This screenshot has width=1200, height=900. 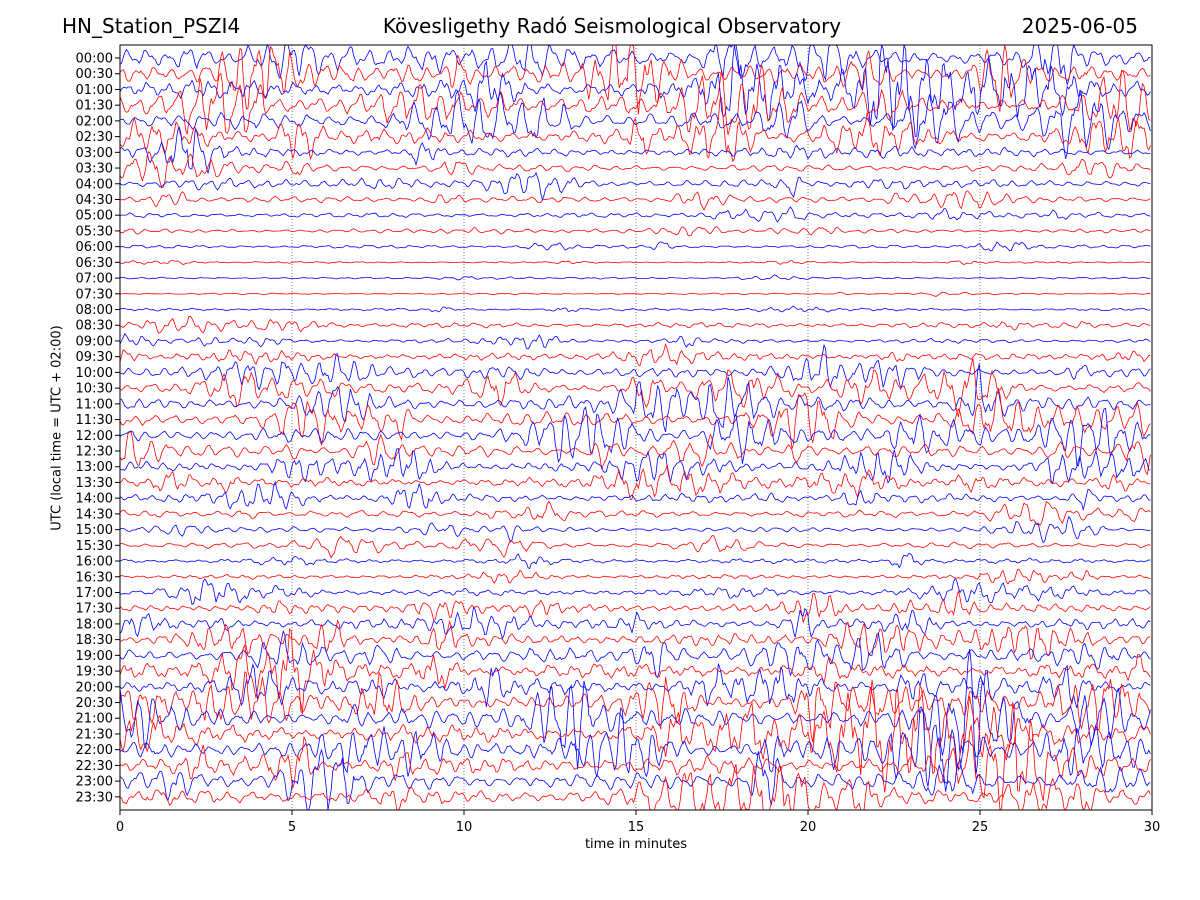 I want to click on y-tick-label: 22:30, so click(x=94, y=766).